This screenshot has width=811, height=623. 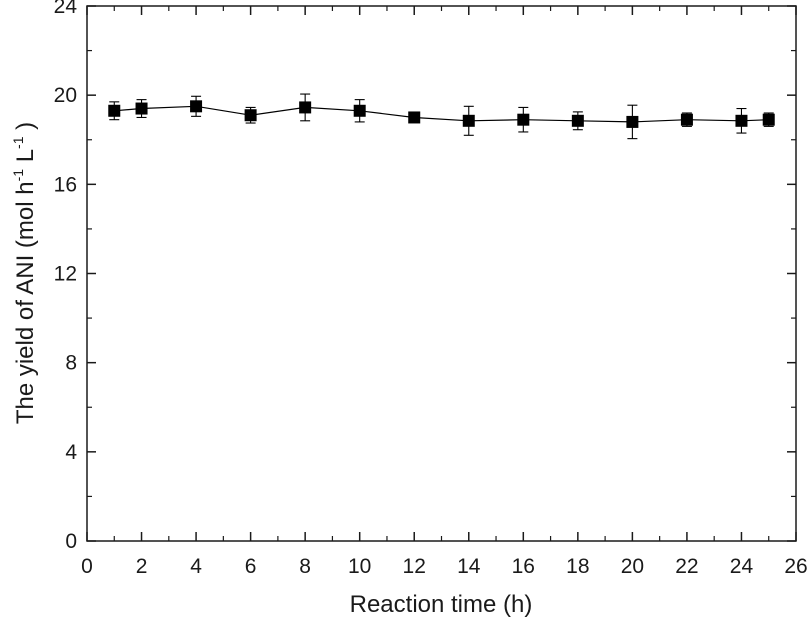 What do you see at coordinates (359, 566) in the screenshot?
I see `x-tick-label: 10` at bounding box center [359, 566].